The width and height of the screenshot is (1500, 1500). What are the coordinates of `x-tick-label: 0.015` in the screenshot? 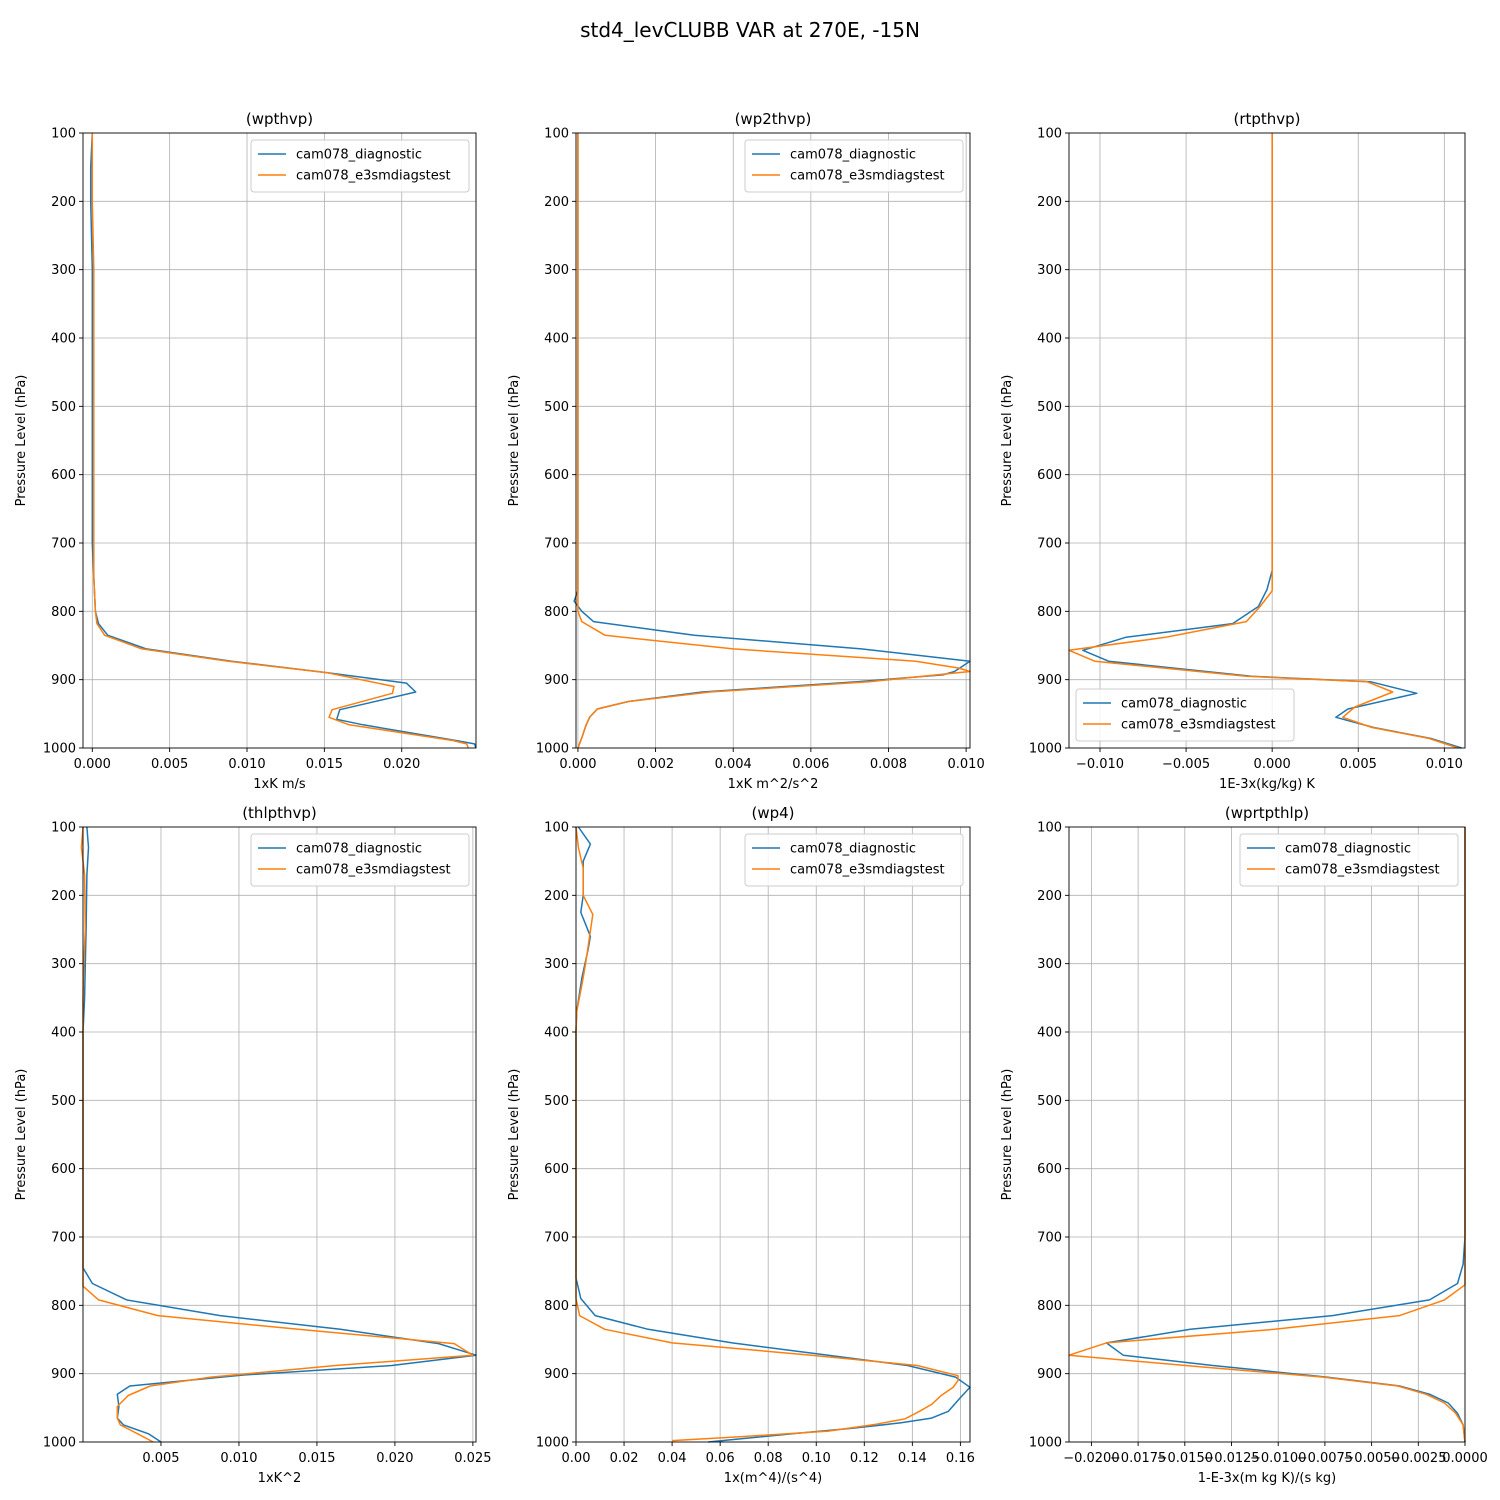 It's located at (316, 1458).